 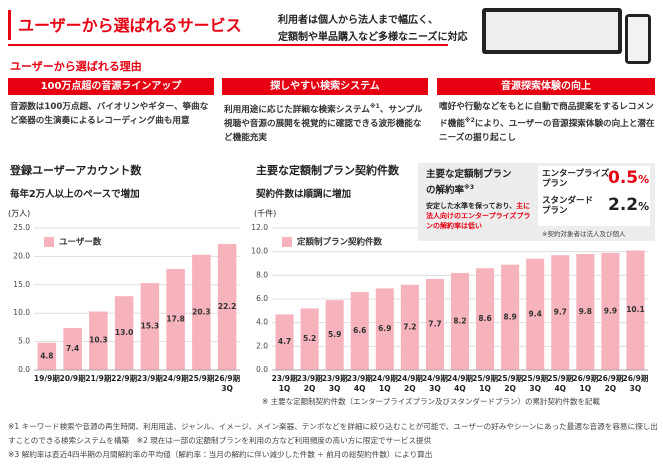 What do you see at coordinates (585, 383) in the screenshot?
I see `x-tick-label: 26/9期 1Q` at bounding box center [585, 383].